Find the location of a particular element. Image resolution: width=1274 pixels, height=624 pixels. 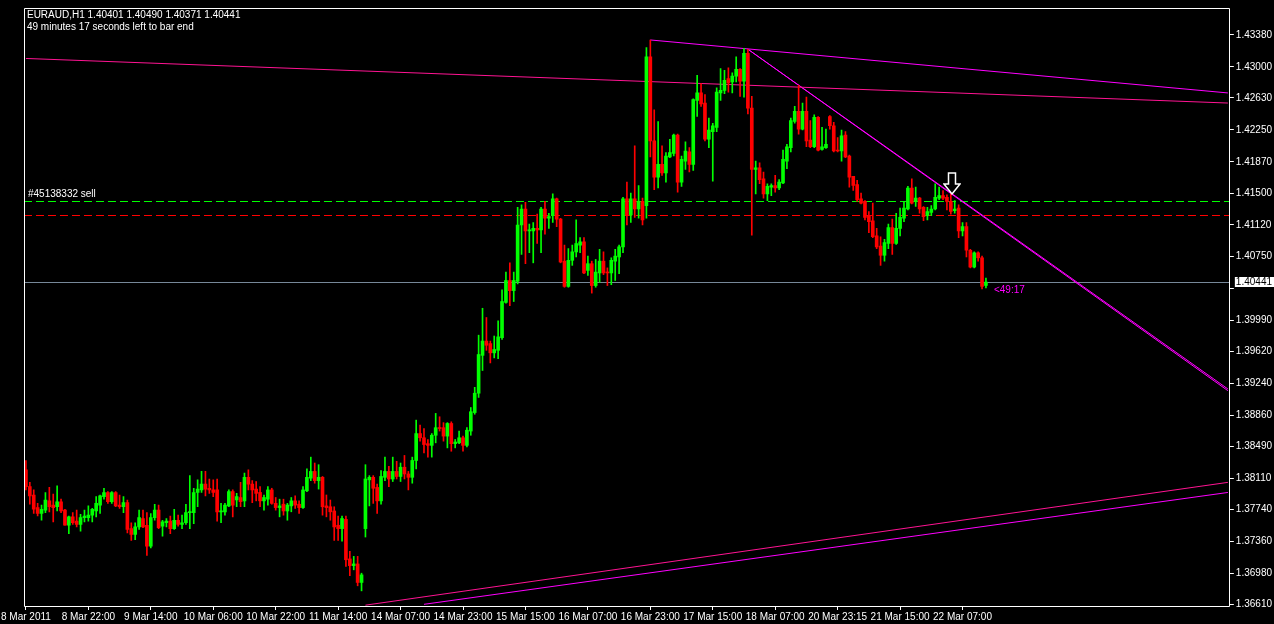

x-tick-label: 15 Mar 15:00 is located at coordinates (525, 616).